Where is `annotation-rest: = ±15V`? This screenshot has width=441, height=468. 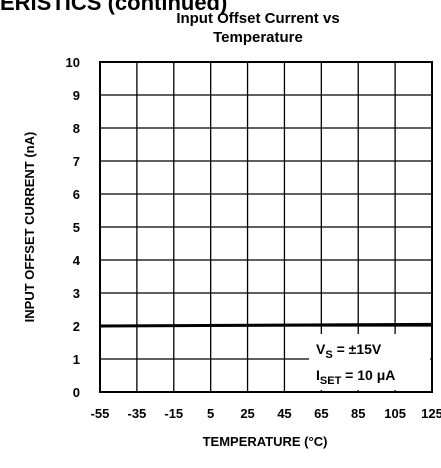 annotation-rest: = ±15V is located at coordinates (357, 349).